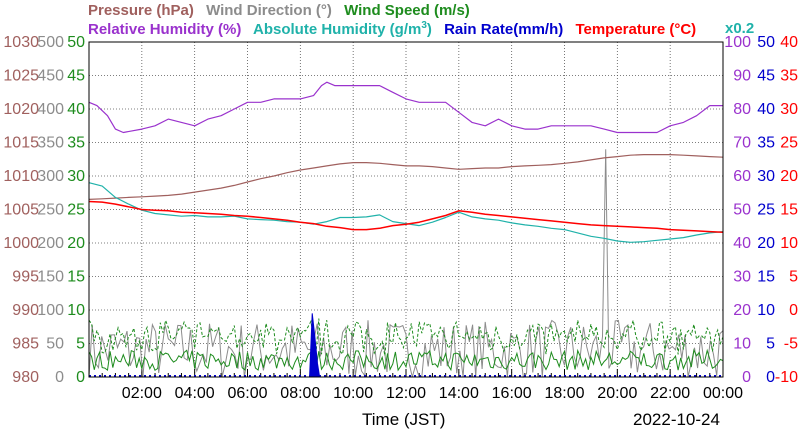 This screenshot has height=434, width=800. Describe the element at coordinates (50, 310) in the screenshot. I see `left-axis-tick-label: 100` at that location.